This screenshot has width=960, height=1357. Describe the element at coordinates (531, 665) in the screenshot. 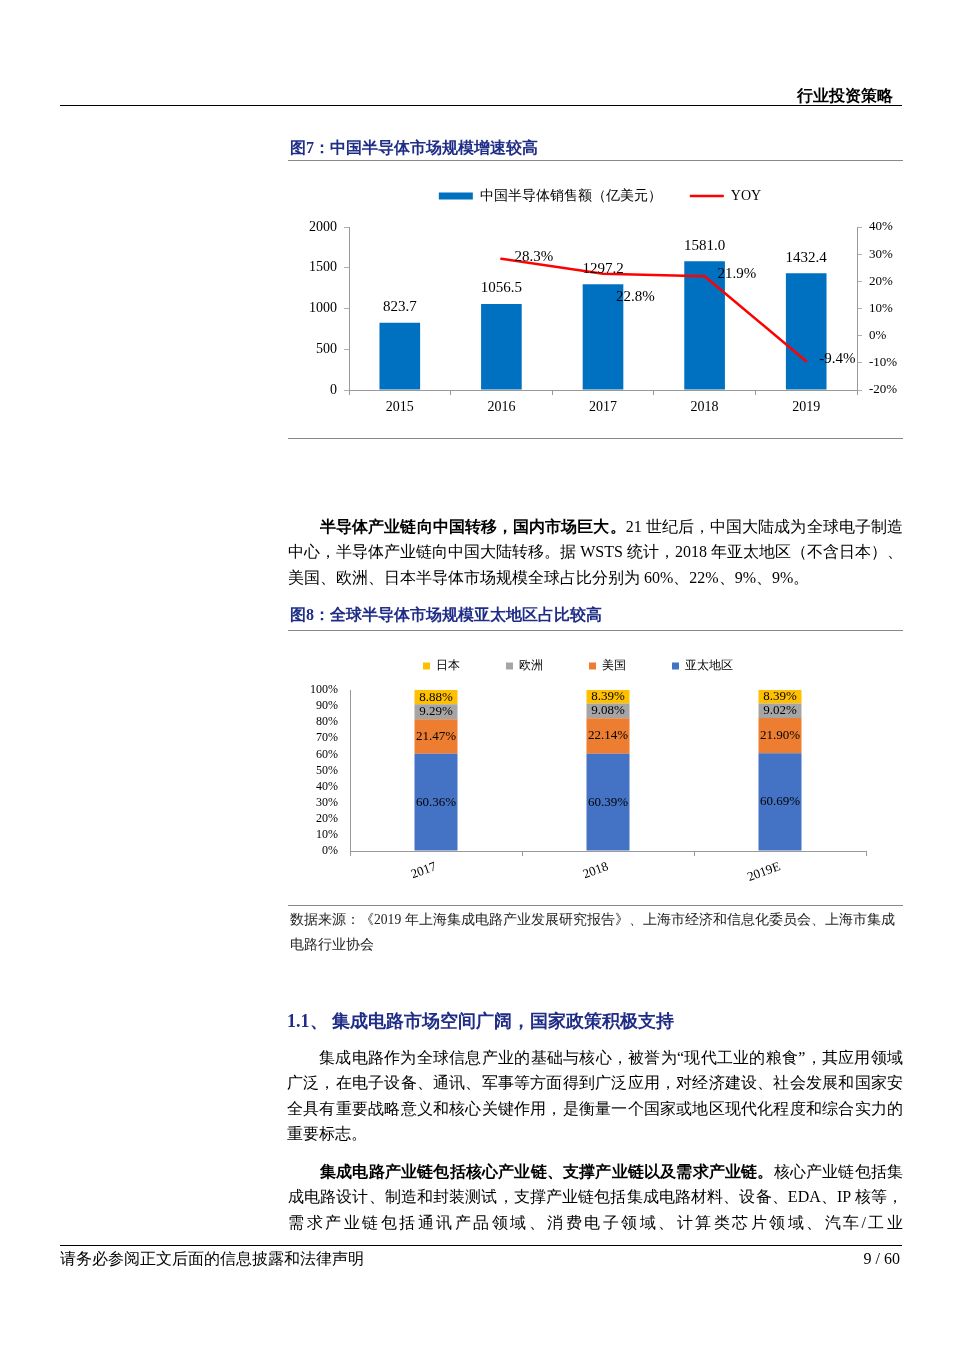

I see `legend-label: 欧洲` at that location.